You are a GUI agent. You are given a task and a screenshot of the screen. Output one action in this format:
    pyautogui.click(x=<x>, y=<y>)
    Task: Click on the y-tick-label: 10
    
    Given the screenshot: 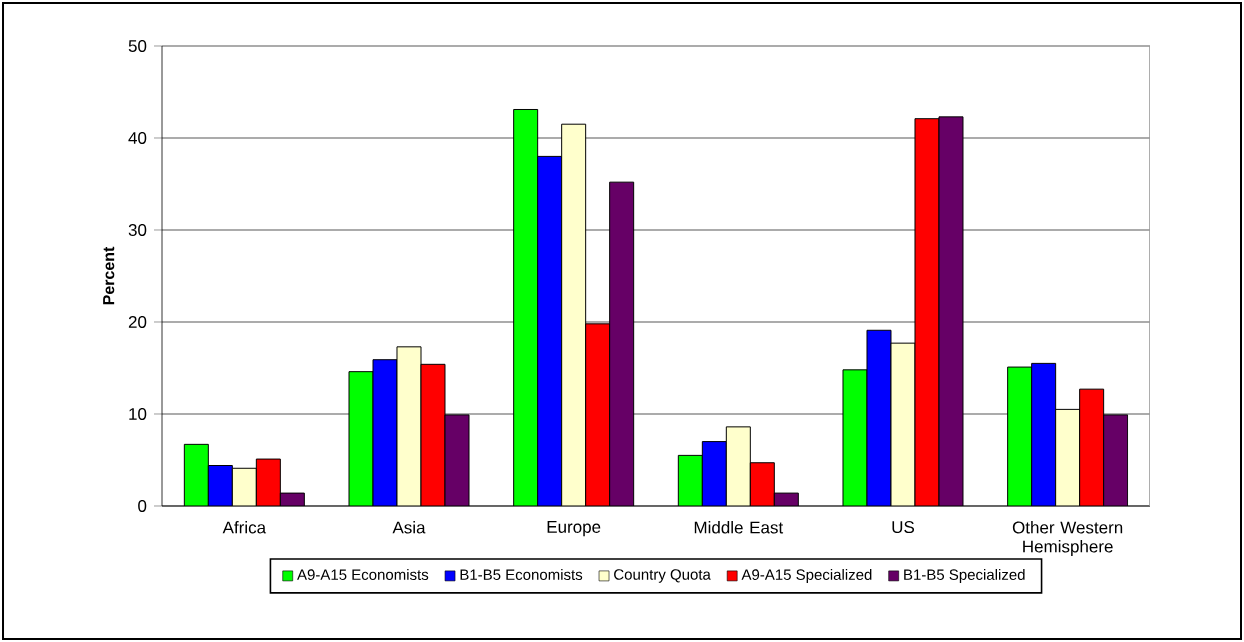 What is the action you would take?
    pyautogui.click(x=138, y=413)
    